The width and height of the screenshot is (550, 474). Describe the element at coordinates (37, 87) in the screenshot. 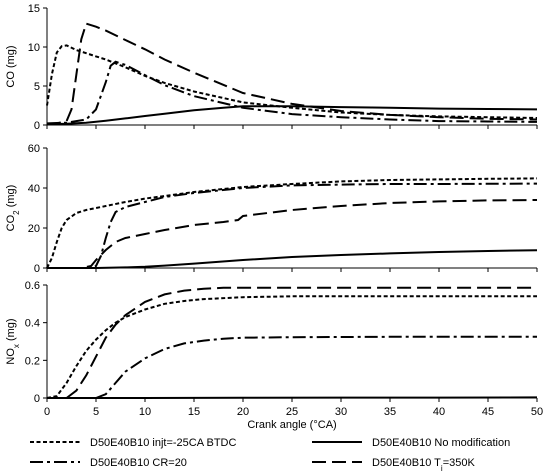

I see `y-tick-label: 5` at that location.